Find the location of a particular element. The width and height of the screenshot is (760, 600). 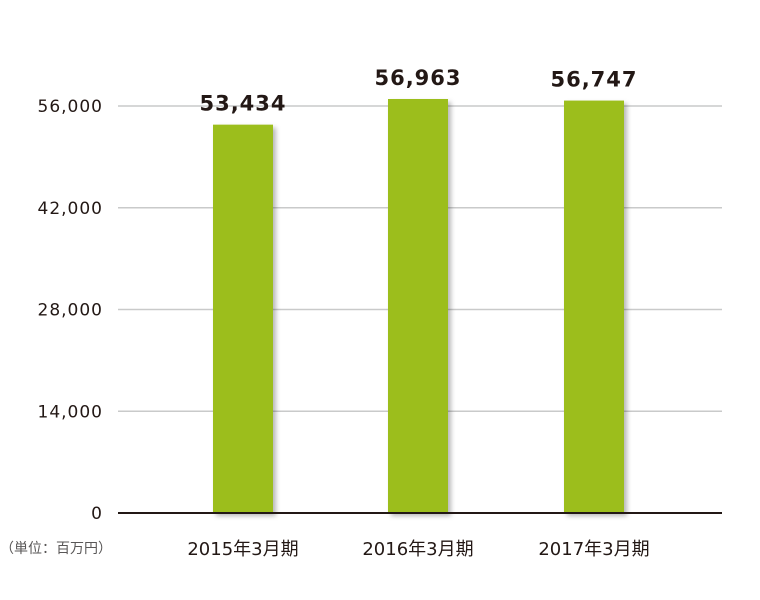

y-tick-label: 28,000 is located at coordinates (70, 311).